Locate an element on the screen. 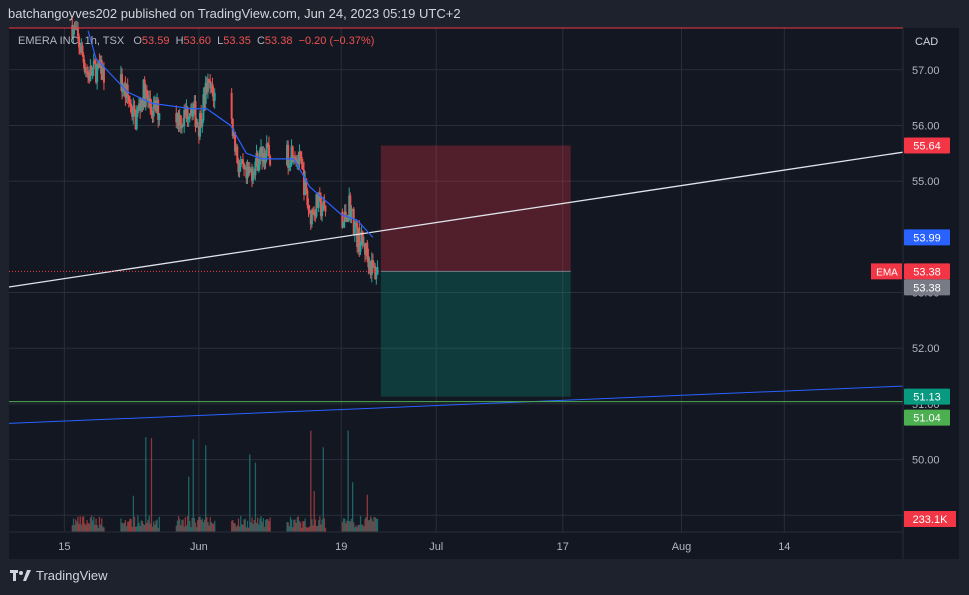 Image resolution: width=969 pixels, height=595 pixels. high-value: 53.60 is located at coordinates (197, 41).